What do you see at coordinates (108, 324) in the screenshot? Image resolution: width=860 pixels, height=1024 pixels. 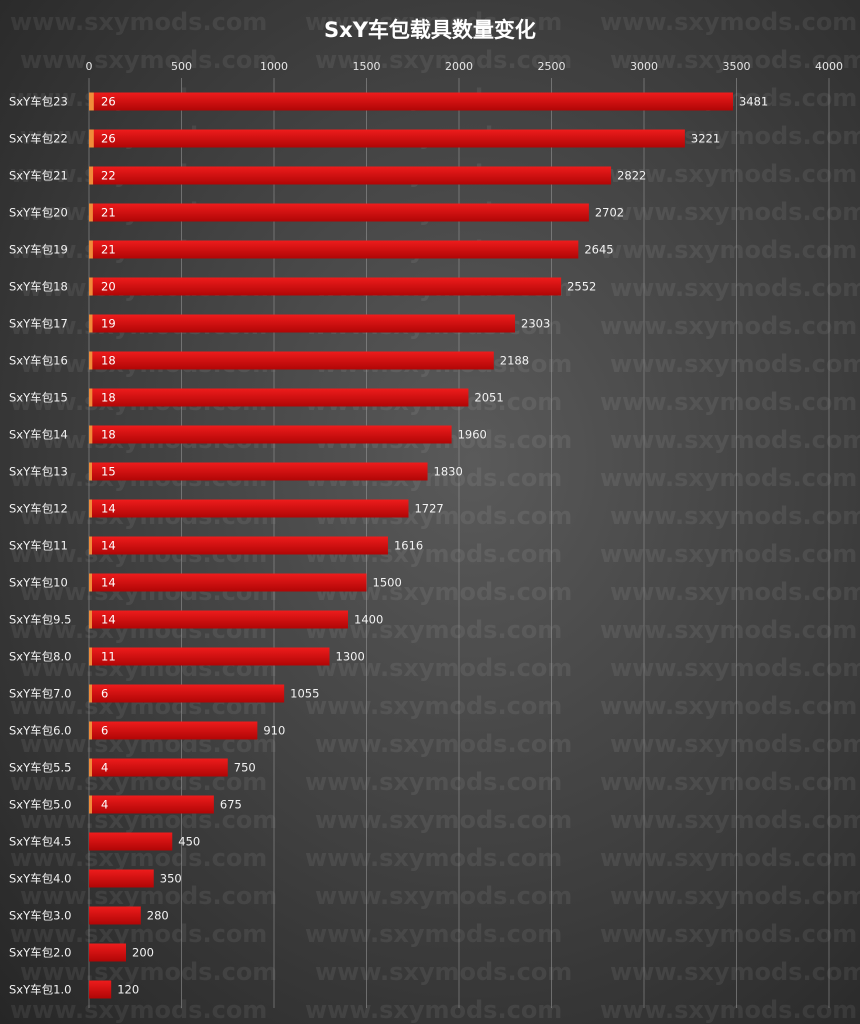 I see `inner-value-label: 19` at bounding box center [108, 324].